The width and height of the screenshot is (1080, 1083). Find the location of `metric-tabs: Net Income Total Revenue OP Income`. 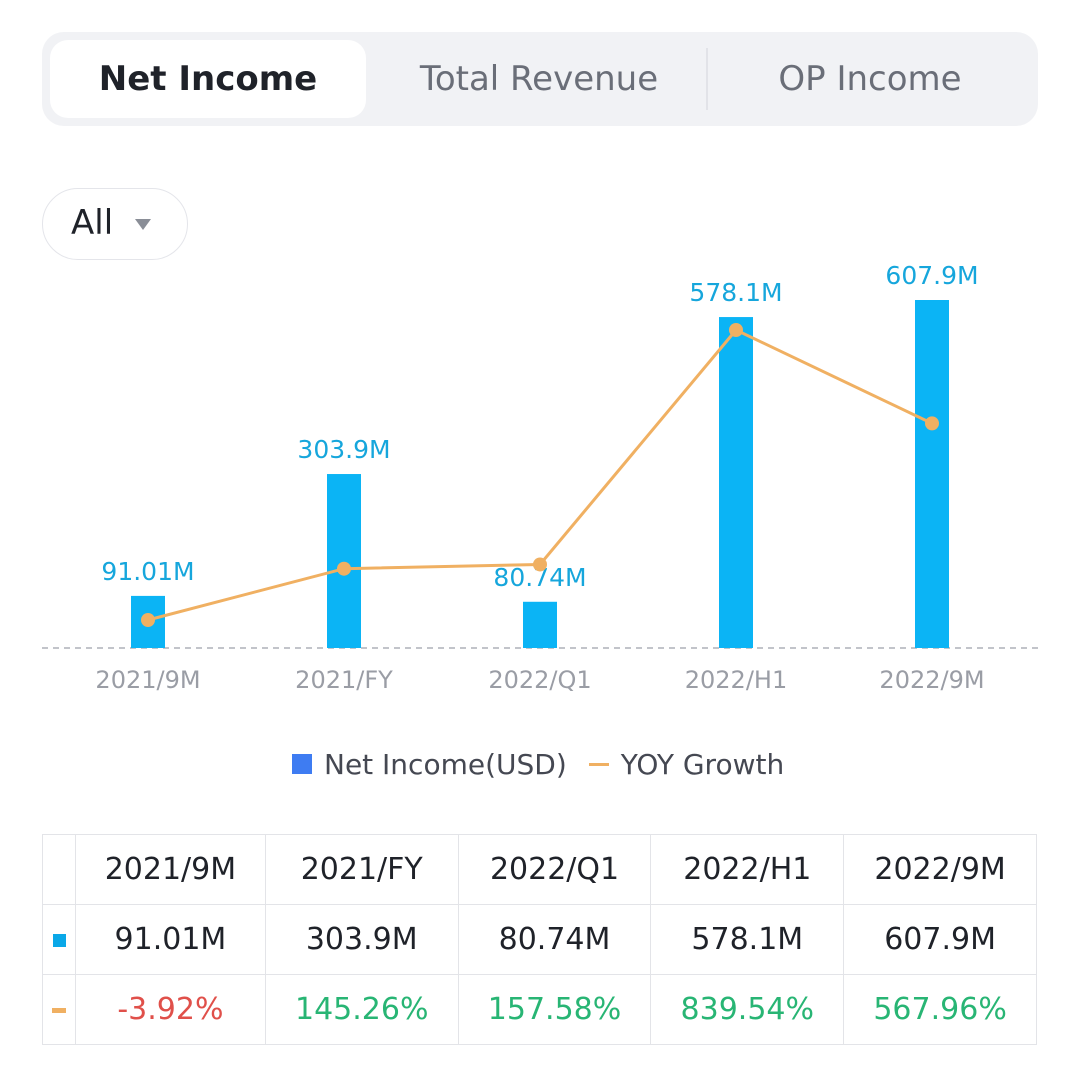

metric-tabs: Net Income Total Revenue OP Income is located at coordinates (540, 79).